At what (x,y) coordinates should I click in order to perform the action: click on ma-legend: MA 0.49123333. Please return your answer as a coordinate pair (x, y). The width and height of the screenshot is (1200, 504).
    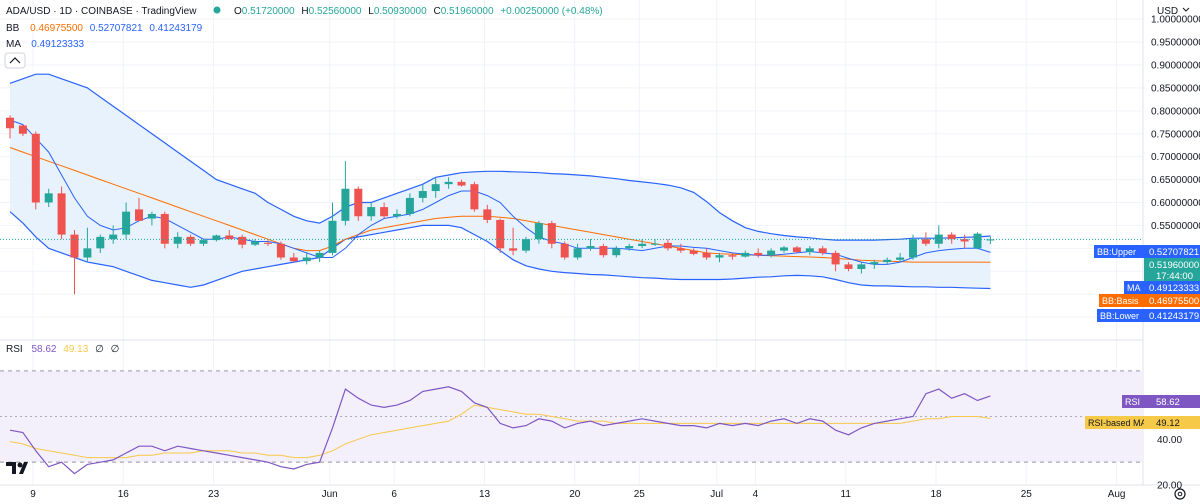
    Looking at the image, I should click on (45, 44).